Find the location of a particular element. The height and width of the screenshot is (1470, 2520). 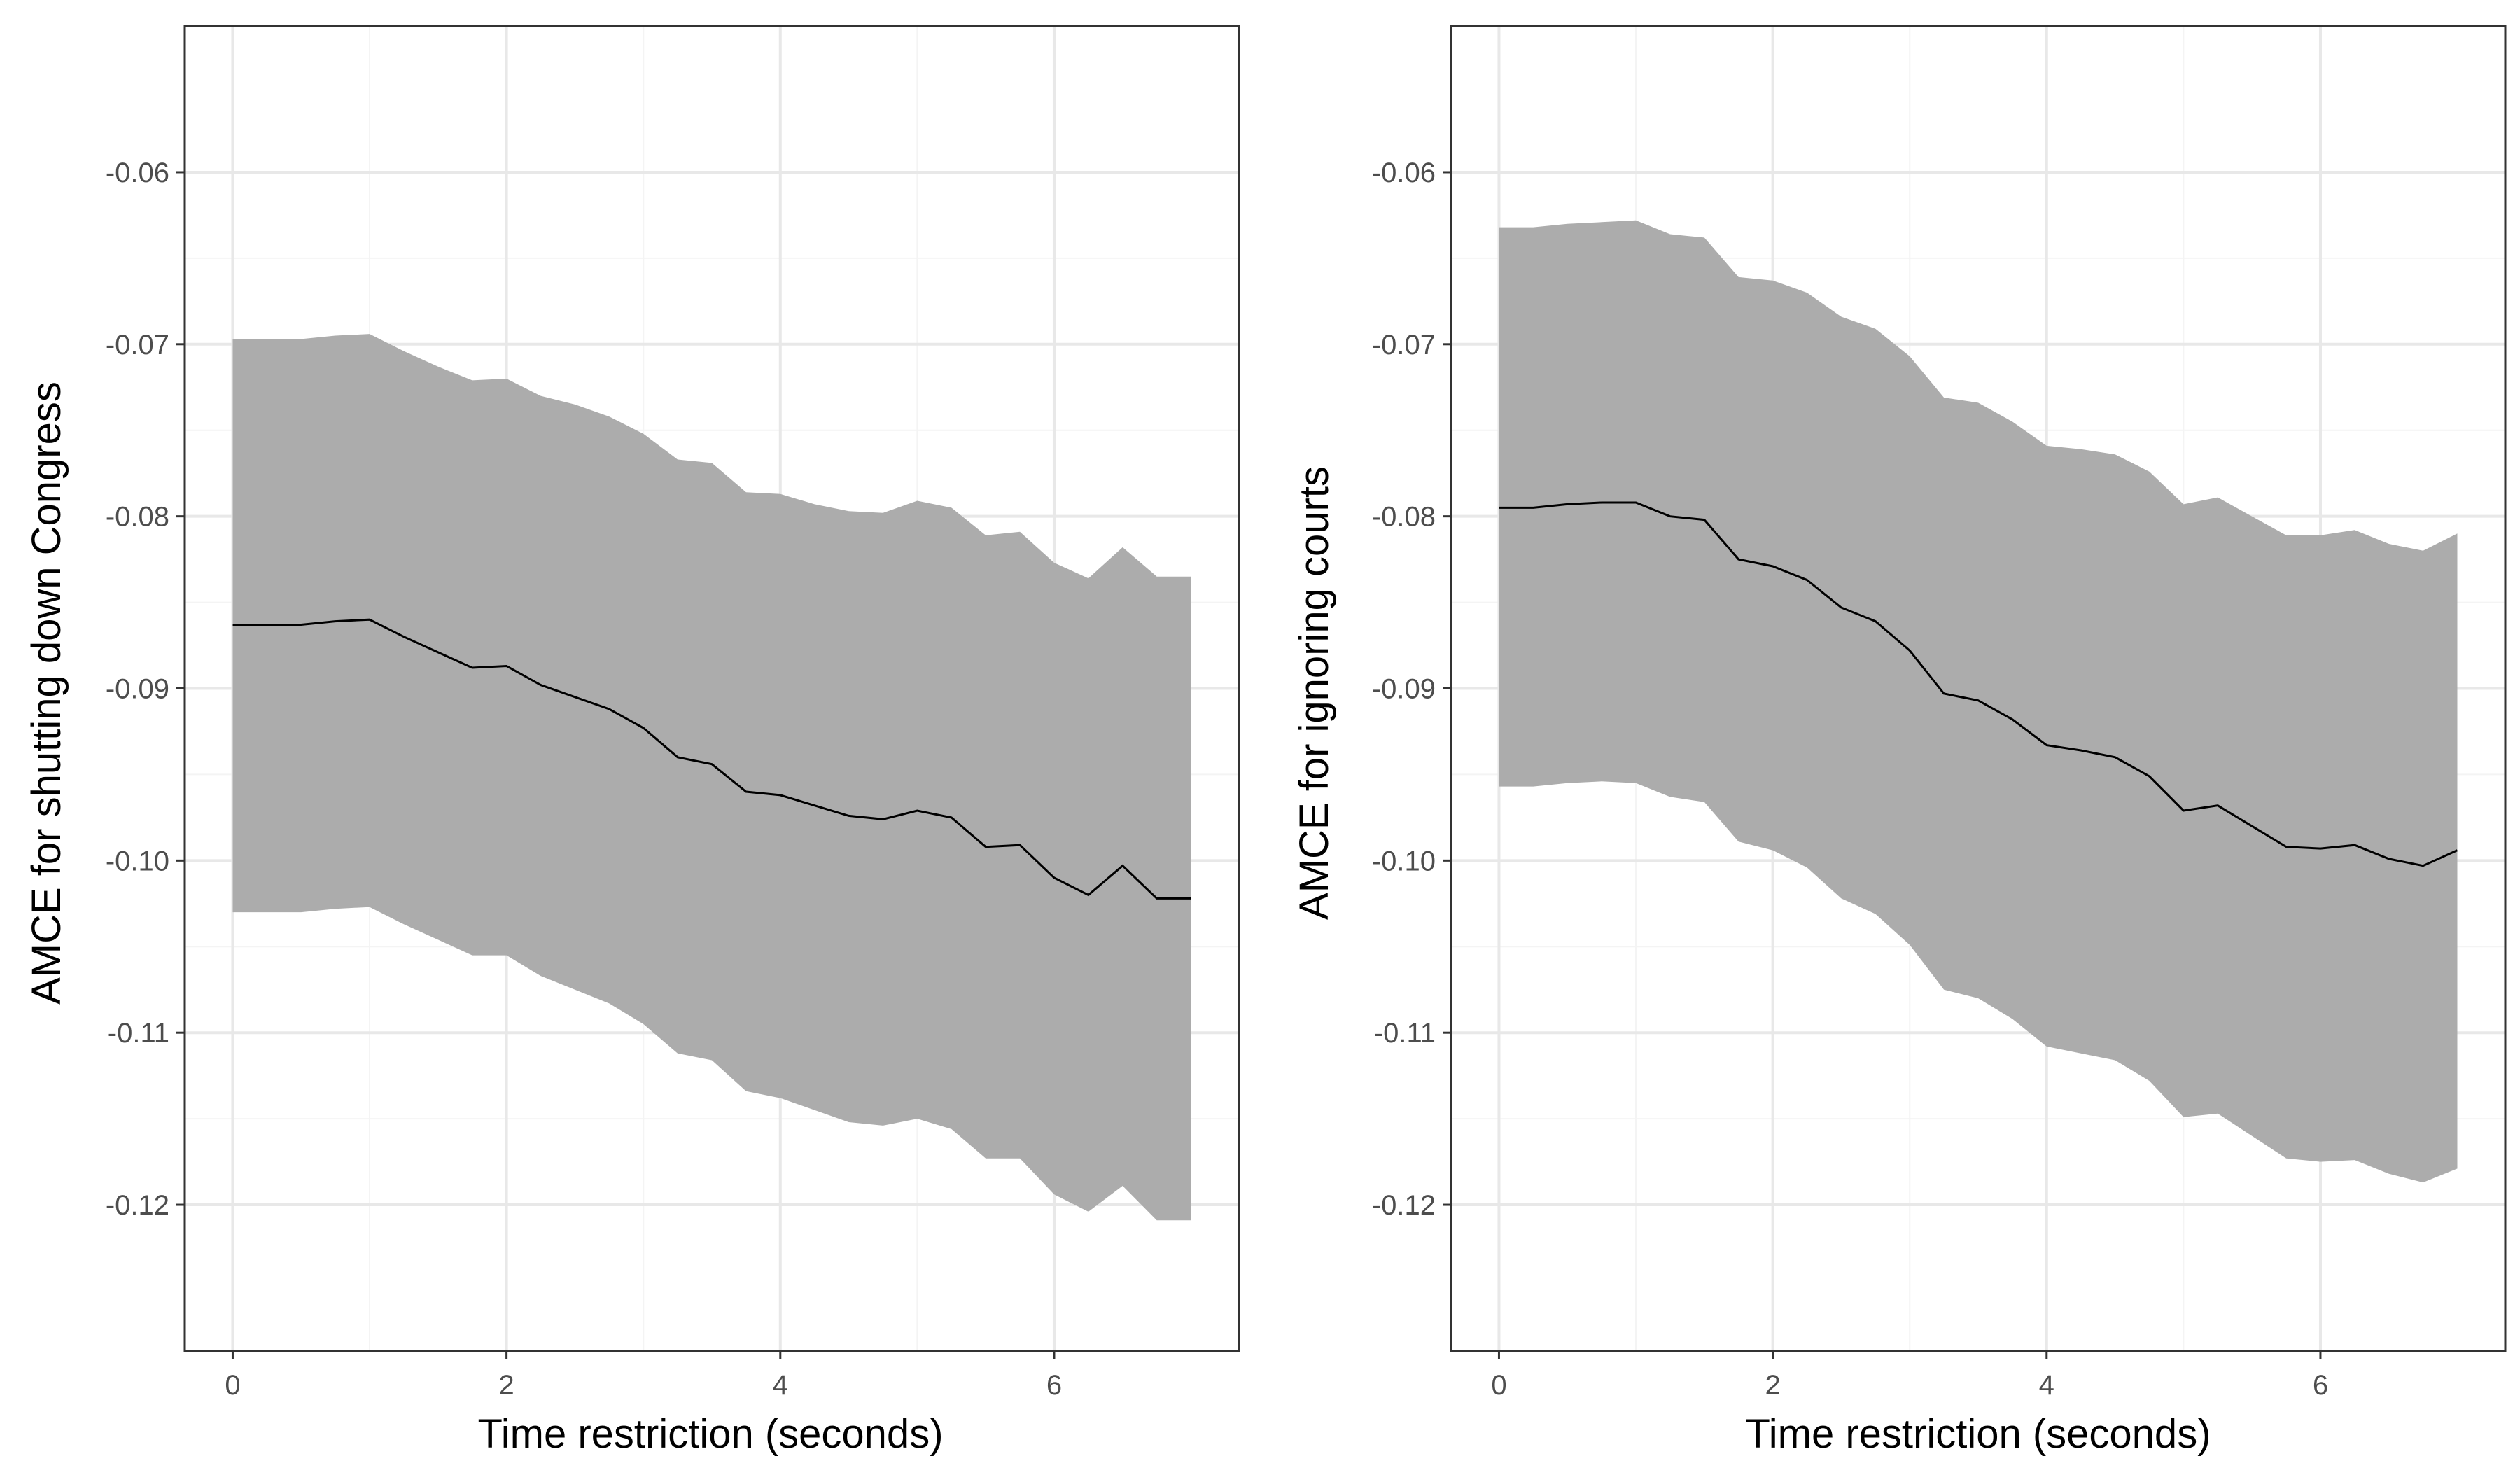

y-axis-title: AMCE for shutting down Congress is located at coordinates (46, 693).